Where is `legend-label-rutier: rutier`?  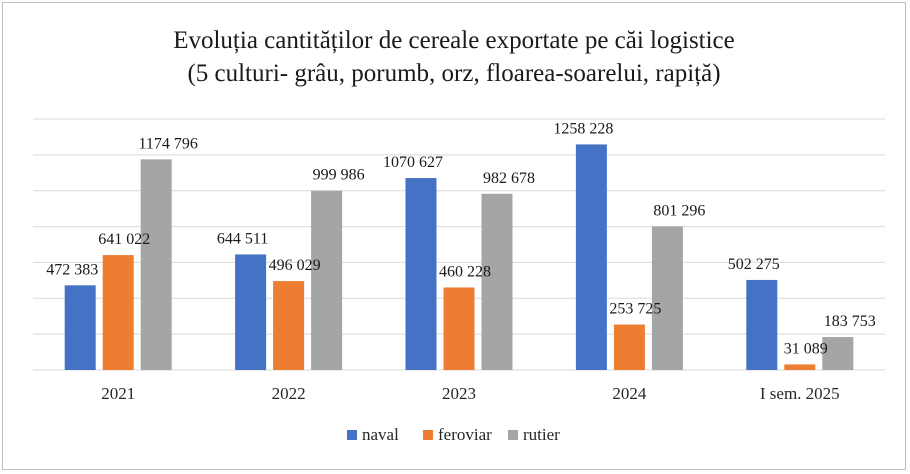 legend-label-rutier: rutier is located at coordinates (541, 434).